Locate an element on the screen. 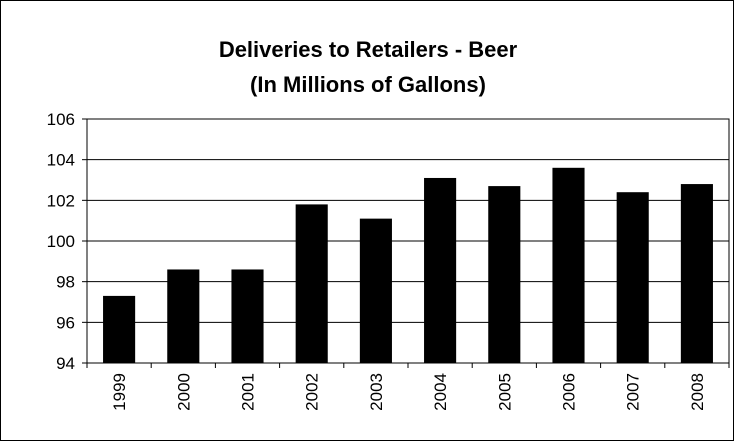  y-tick-label: 102 is located at coordinates (61, 200).